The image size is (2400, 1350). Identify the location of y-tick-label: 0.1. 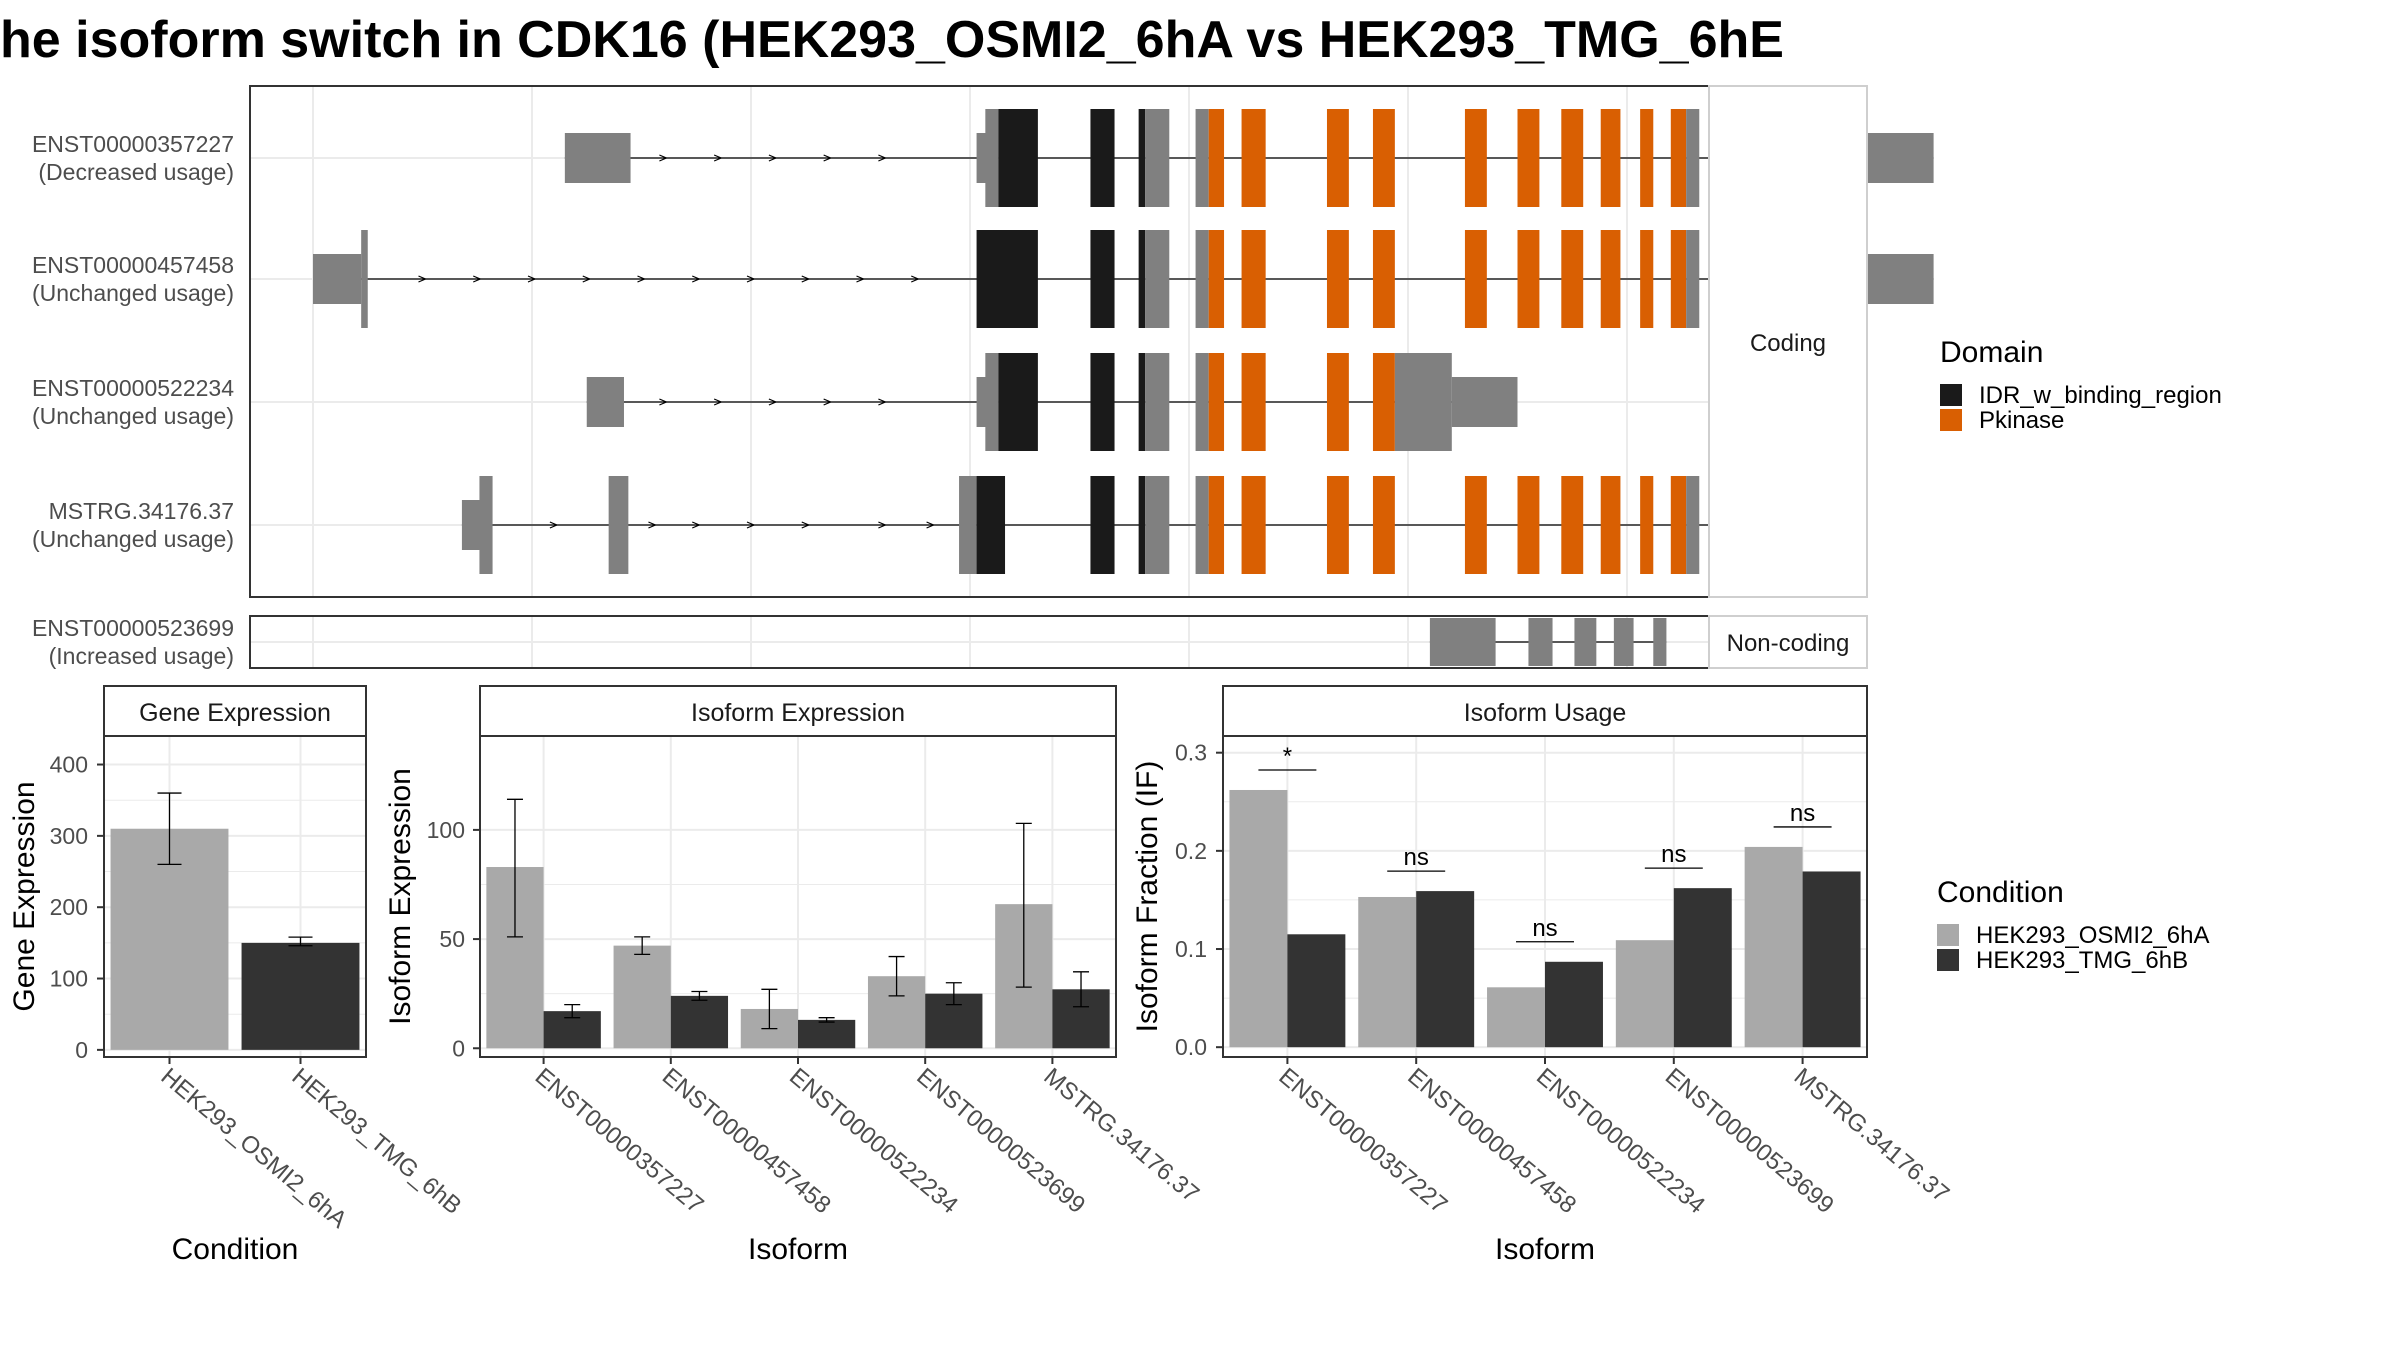
(1191, 949).